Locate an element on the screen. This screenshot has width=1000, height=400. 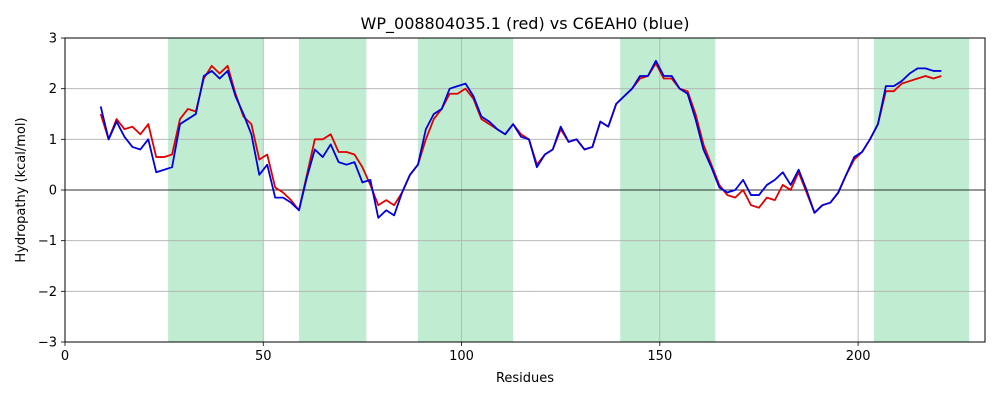
x-tick-label: 200 is located at coordinates (858, 356).